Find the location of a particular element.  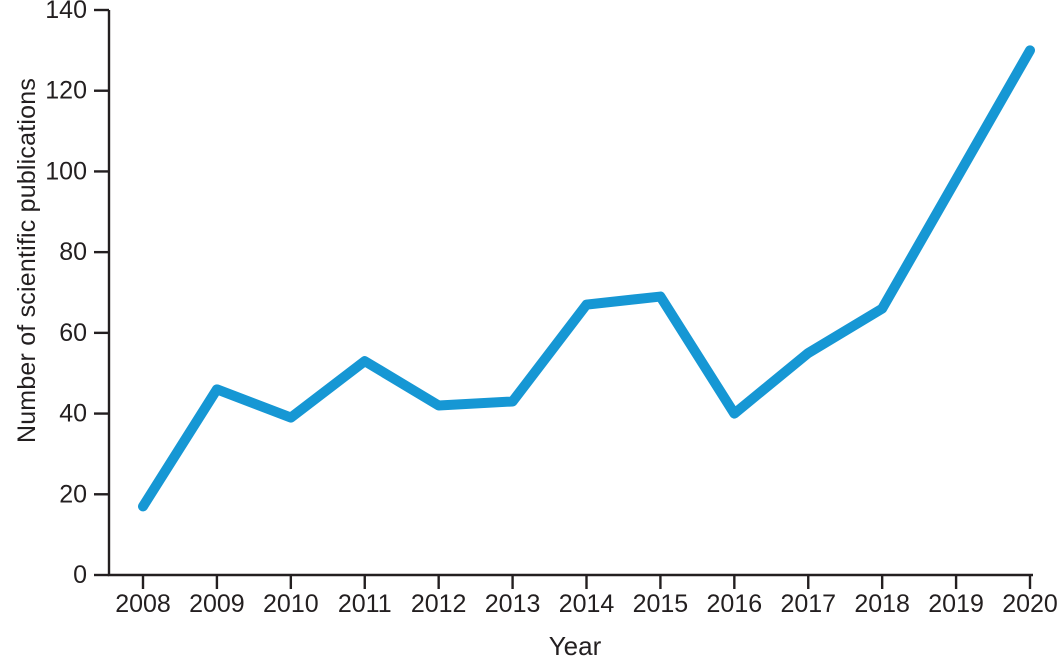

y-tick-label: 100 is located at coordinates (66, 171).